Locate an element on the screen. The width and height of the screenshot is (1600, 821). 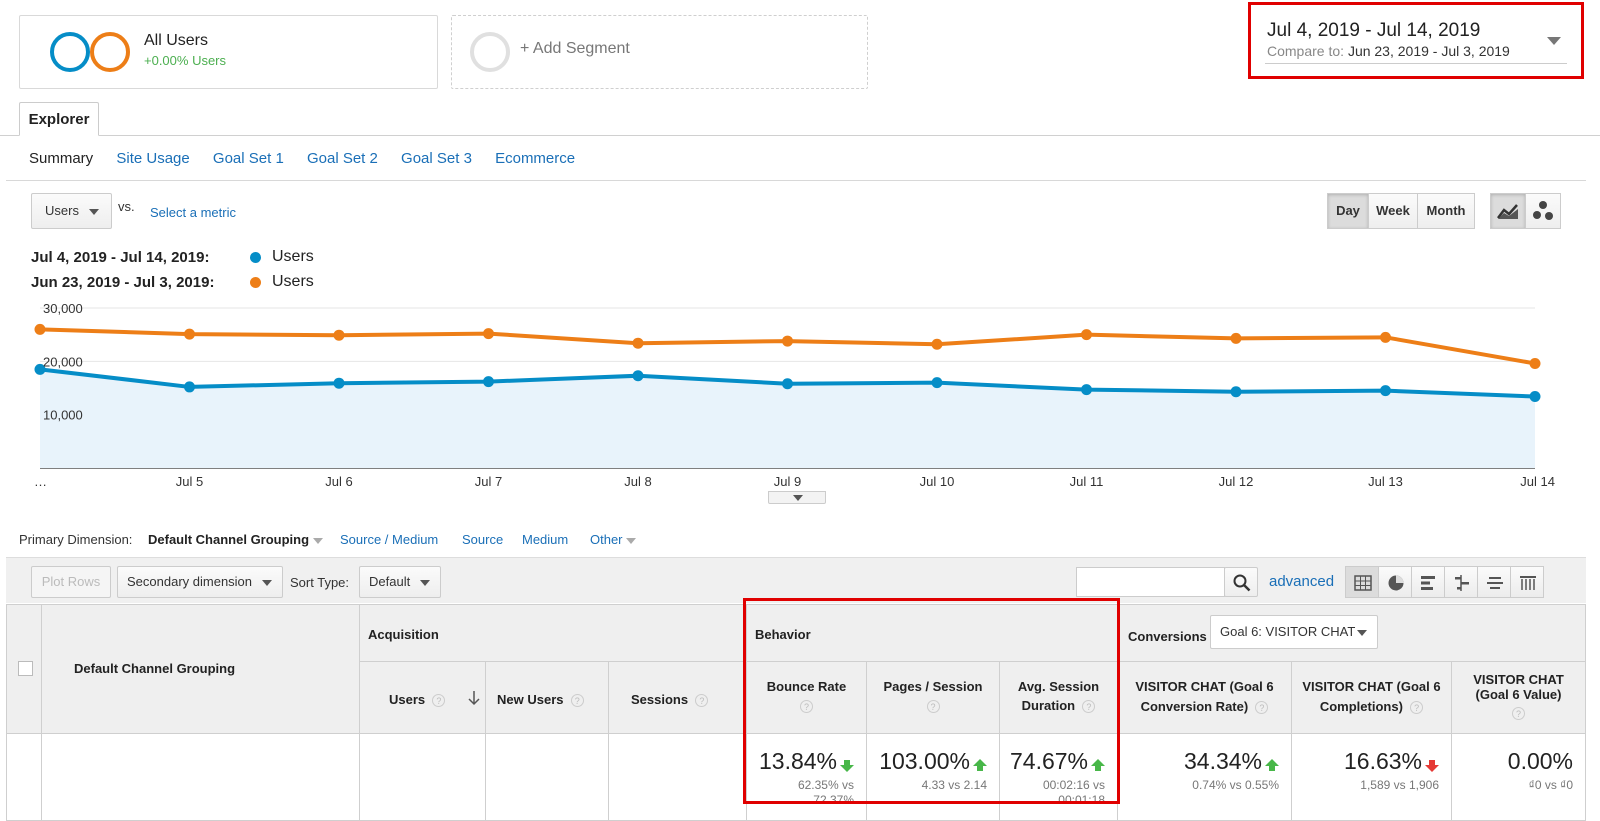
search-button is located at coordinates (1241, 582).